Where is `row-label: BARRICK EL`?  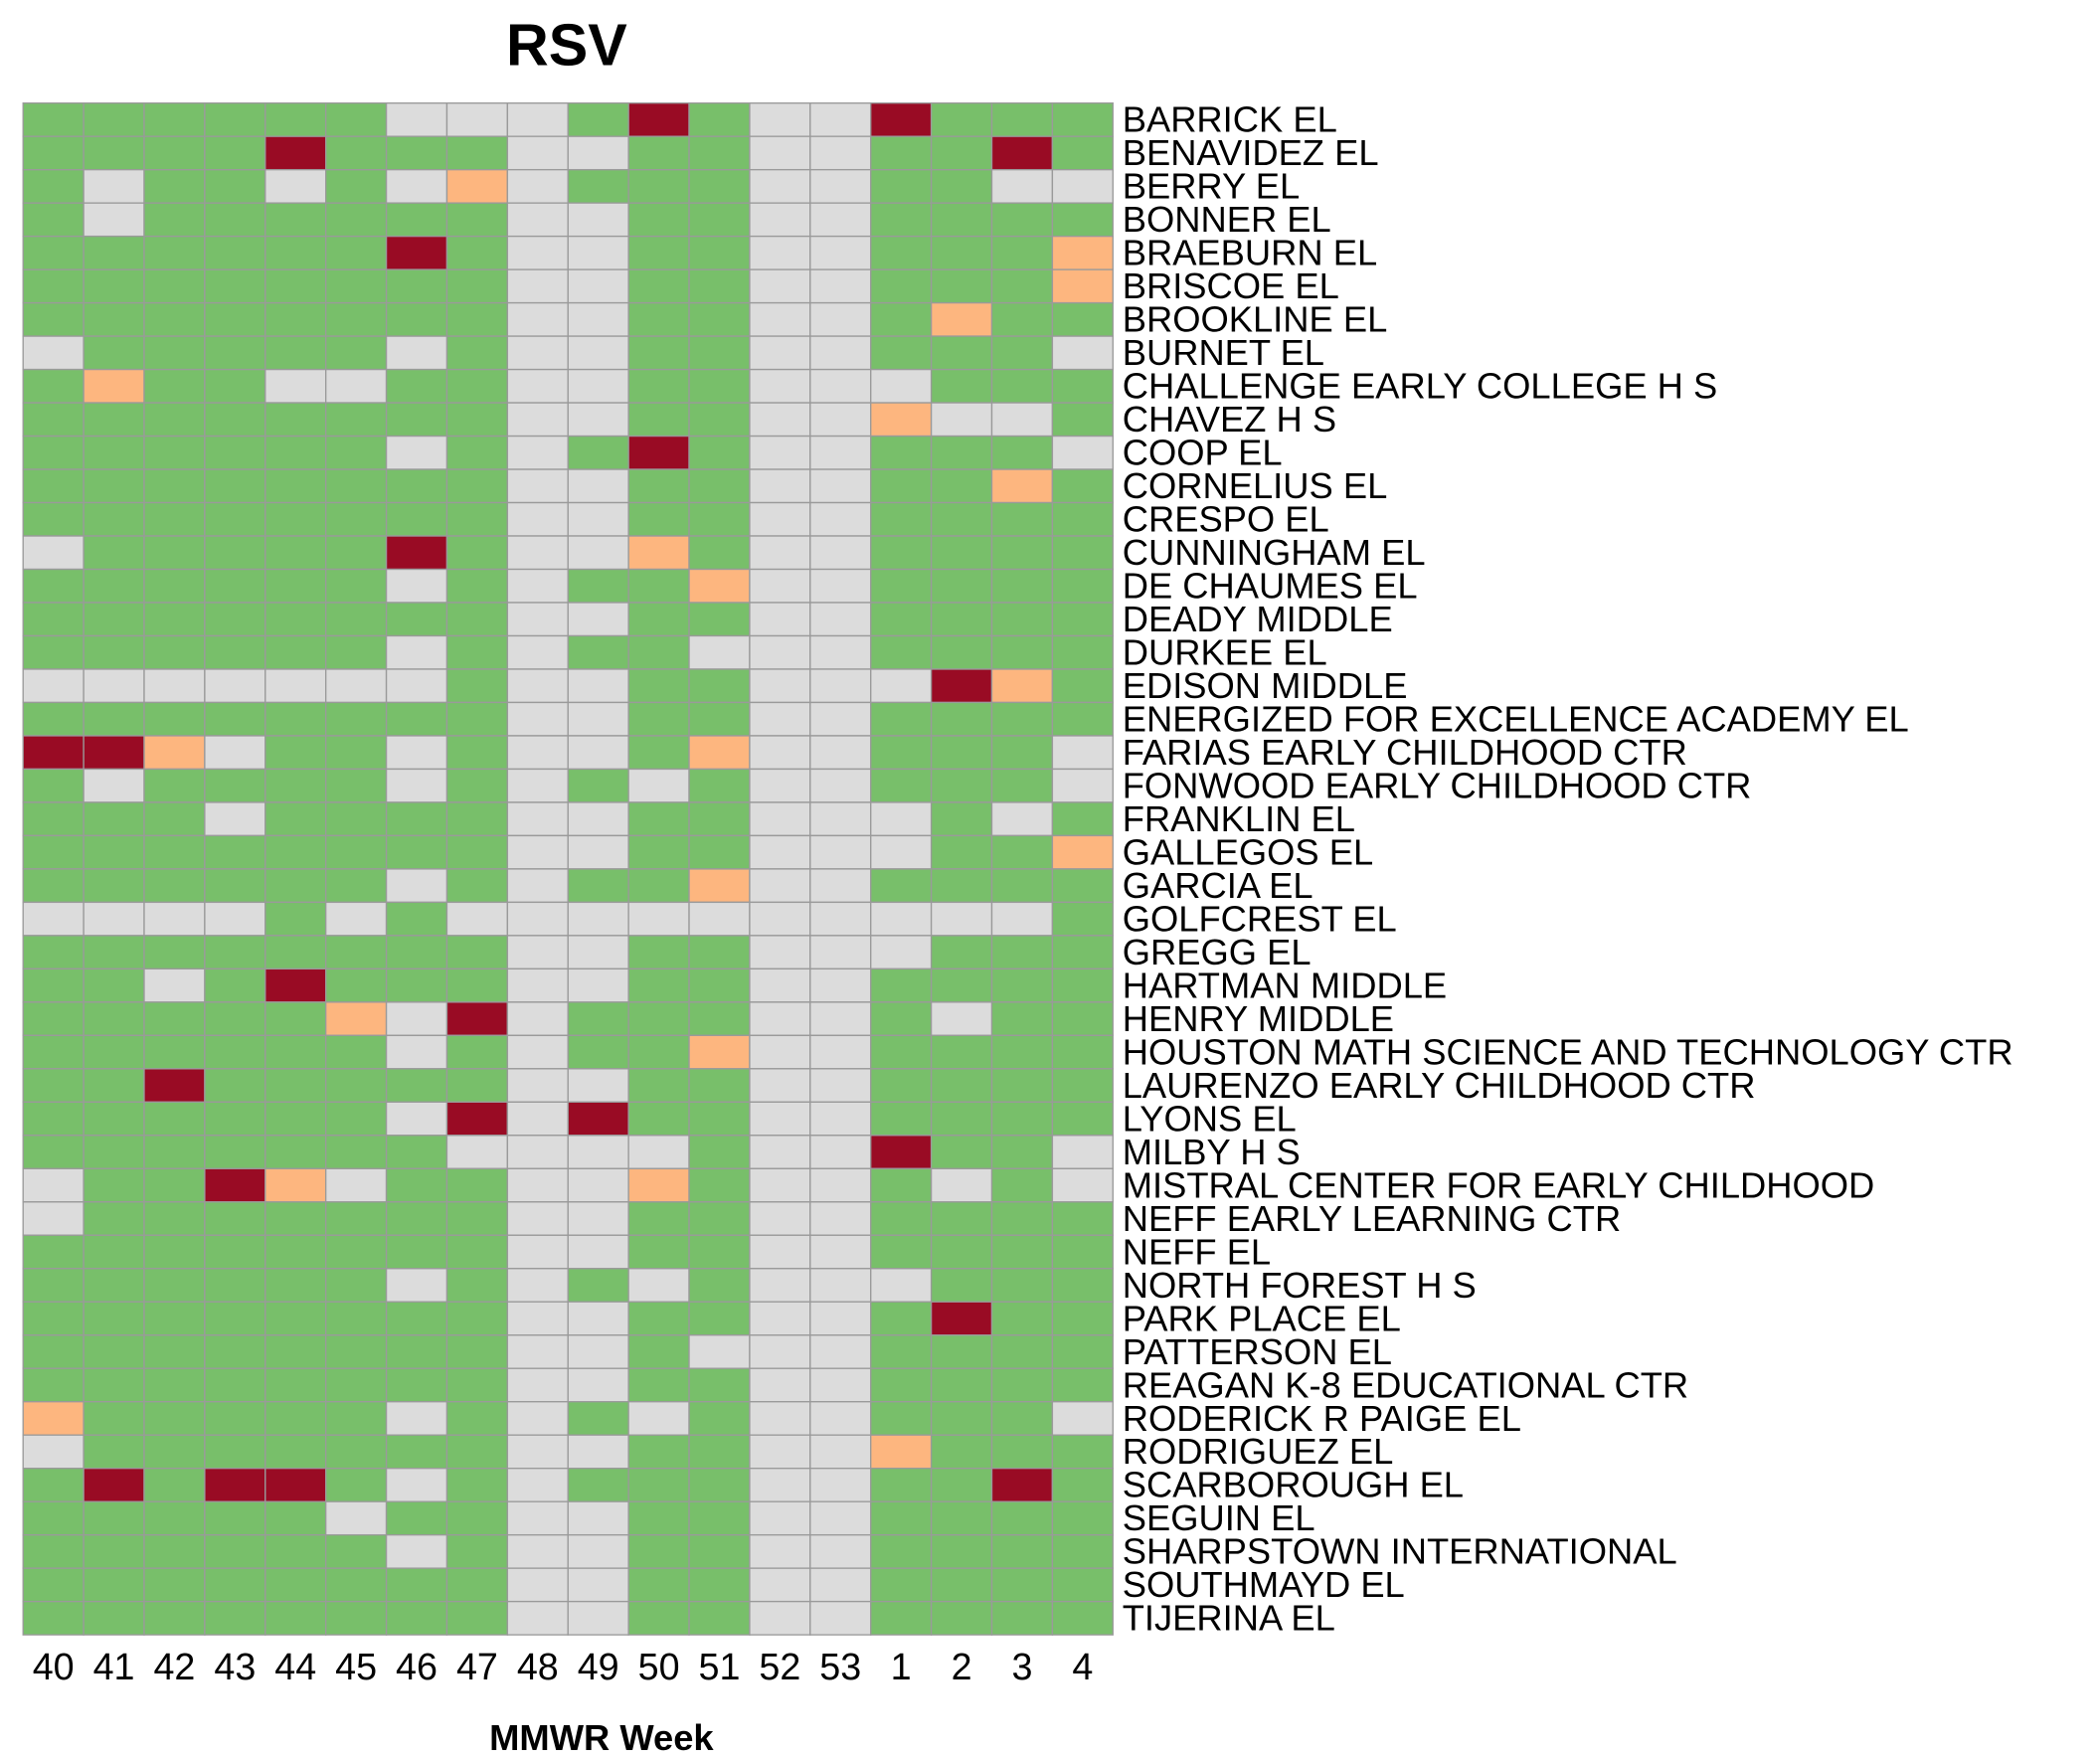
row-label: BARRICK EL is located at coordinates (1230, 119).